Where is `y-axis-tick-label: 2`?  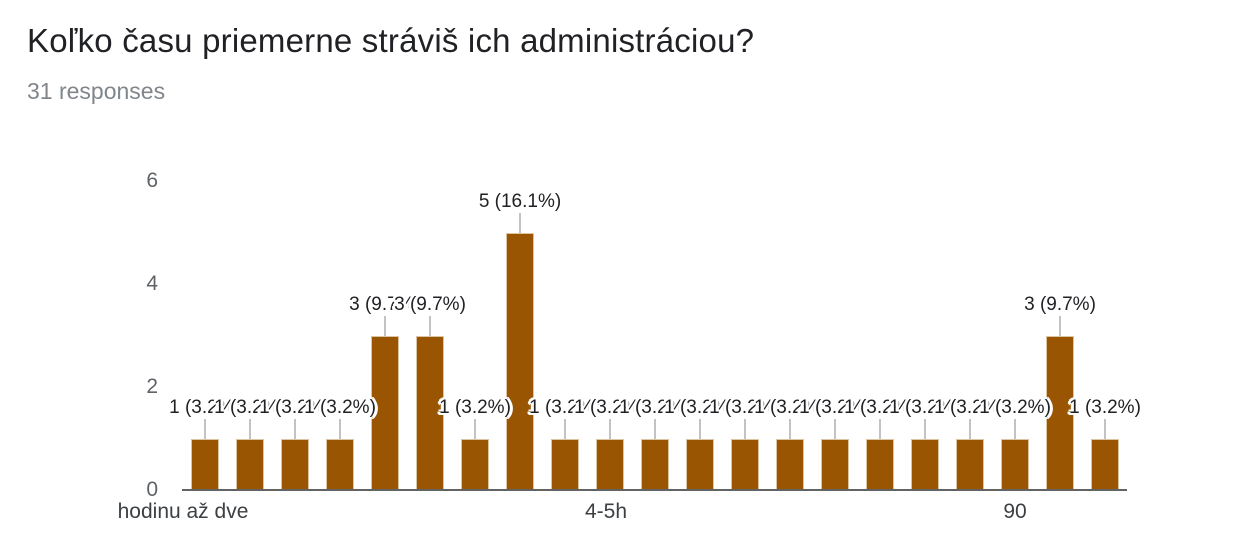 y-axis-tick-label: 2 is located at coordinates (152, 387).